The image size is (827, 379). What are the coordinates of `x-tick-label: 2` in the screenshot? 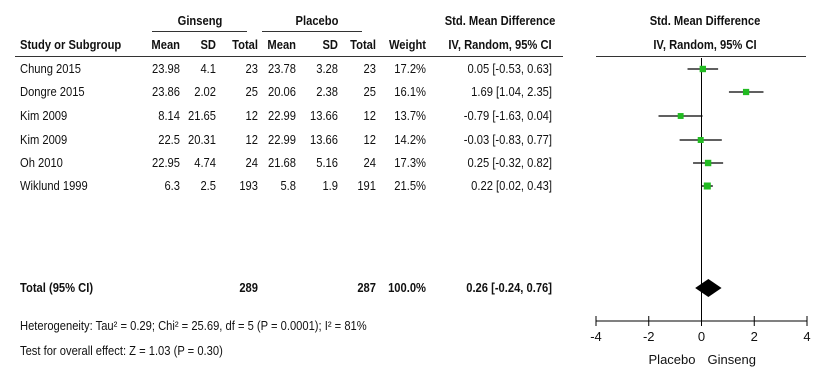 It's located at (754, 336).